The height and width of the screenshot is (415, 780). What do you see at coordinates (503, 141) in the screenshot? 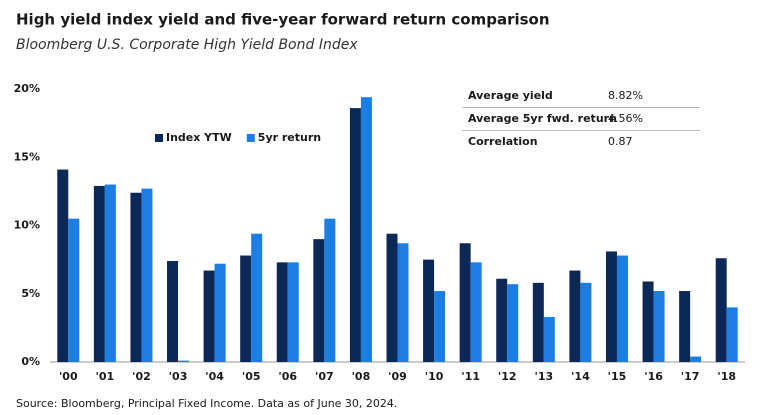
I see `table-label: Correlation` at bounding box center [503, 141].